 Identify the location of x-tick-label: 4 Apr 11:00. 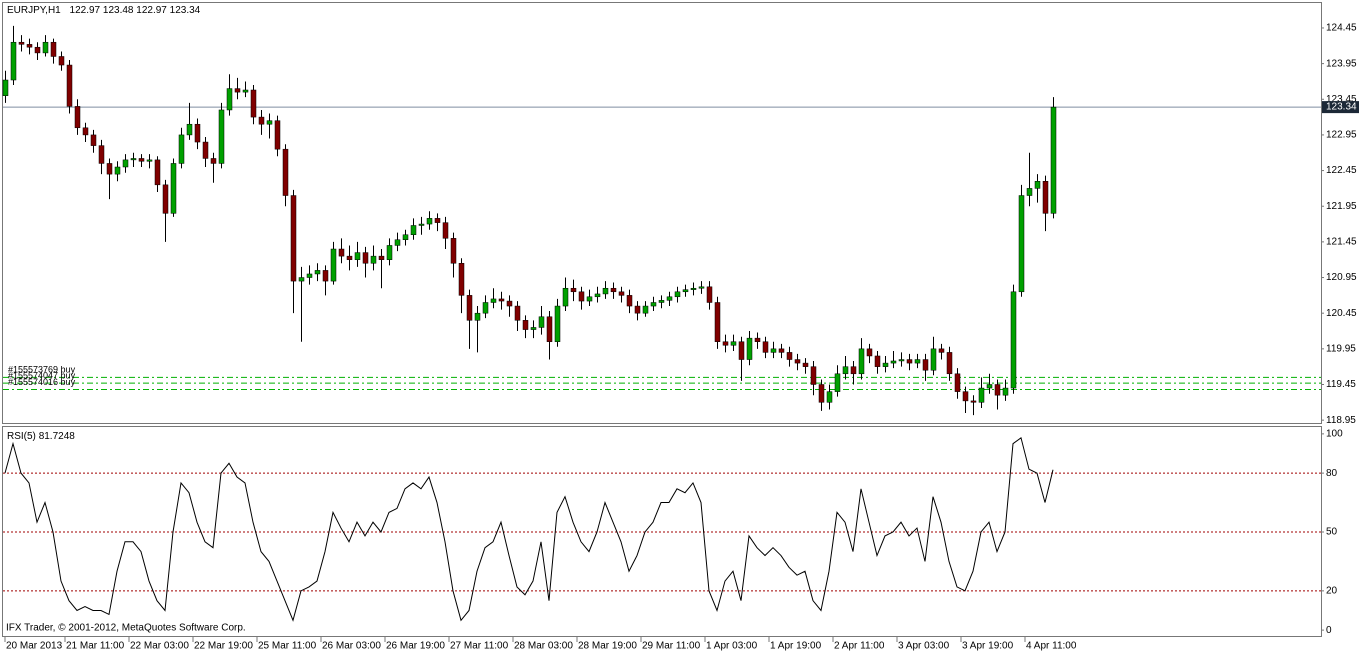
(1051, 646).